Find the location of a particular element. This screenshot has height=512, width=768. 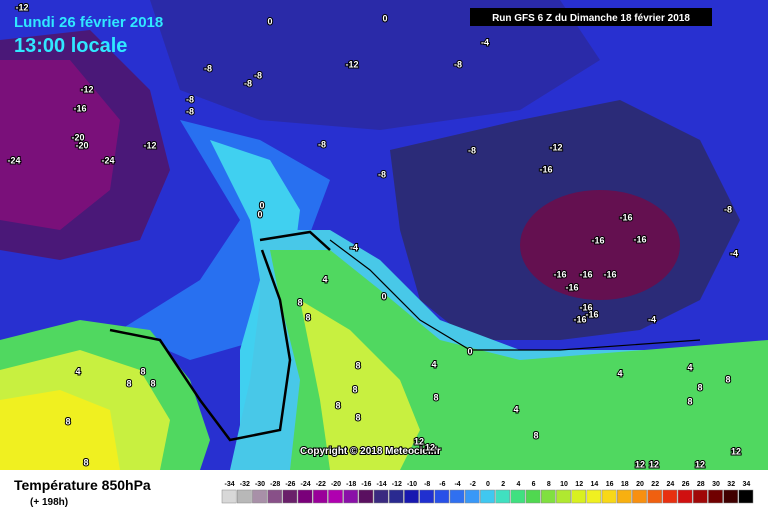

run-box is located at coordinates (591, 17).